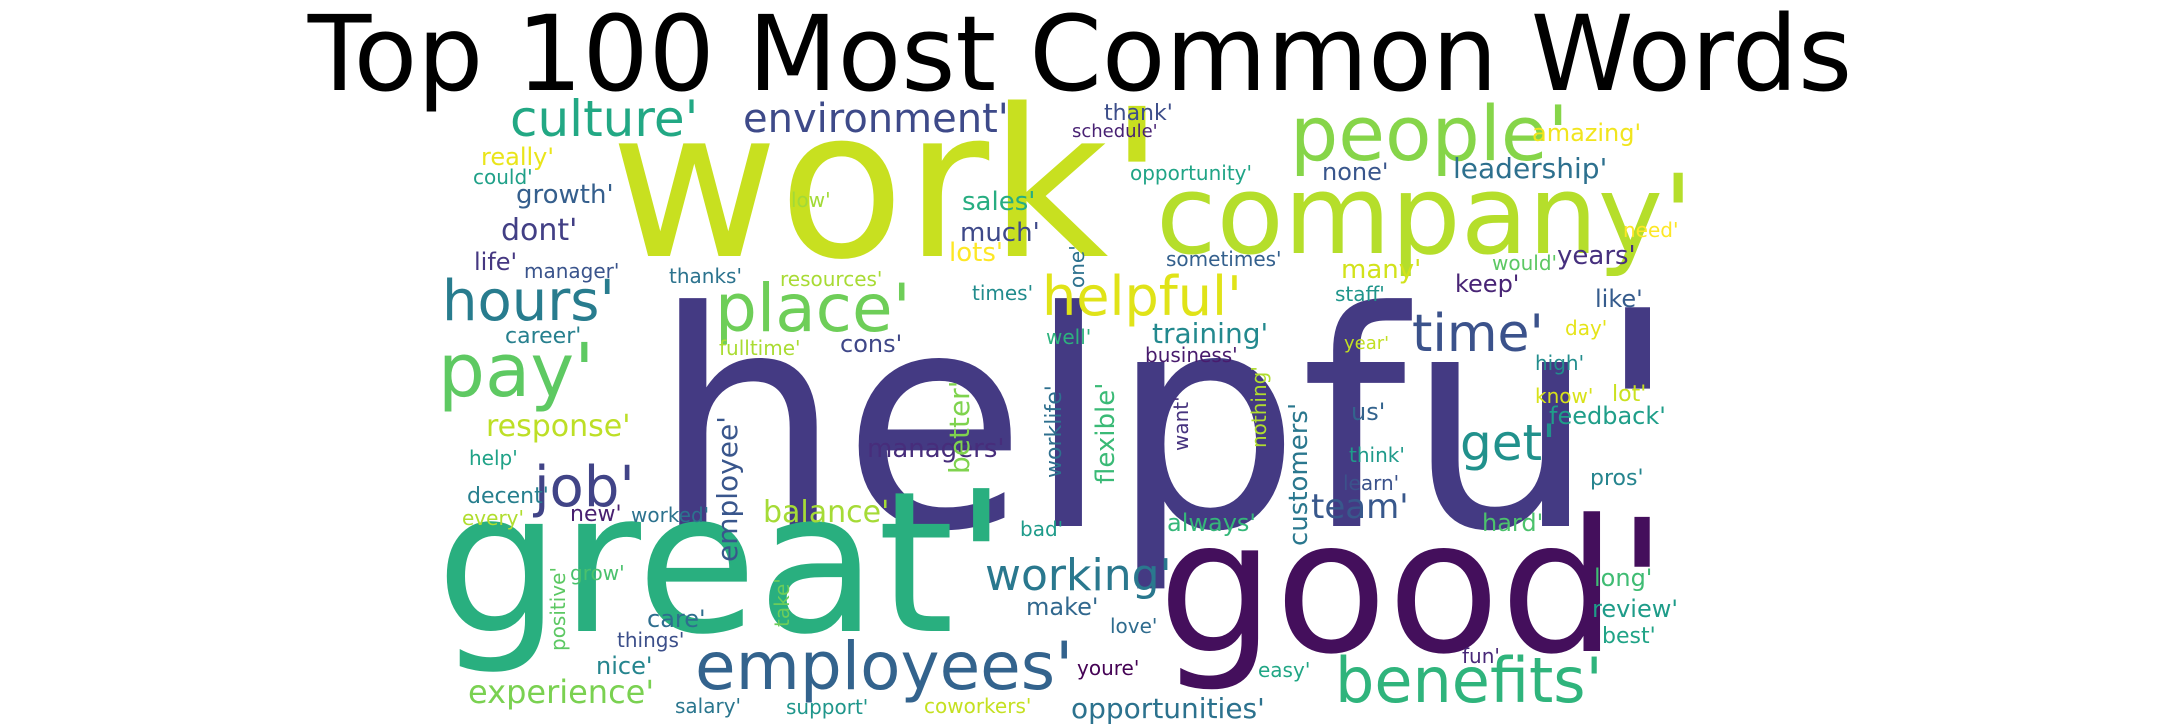  What do you see at coordinates (705, 276) in the screenshot?
I see `word-thanks: thanks'` at bounding box center [705, 276].